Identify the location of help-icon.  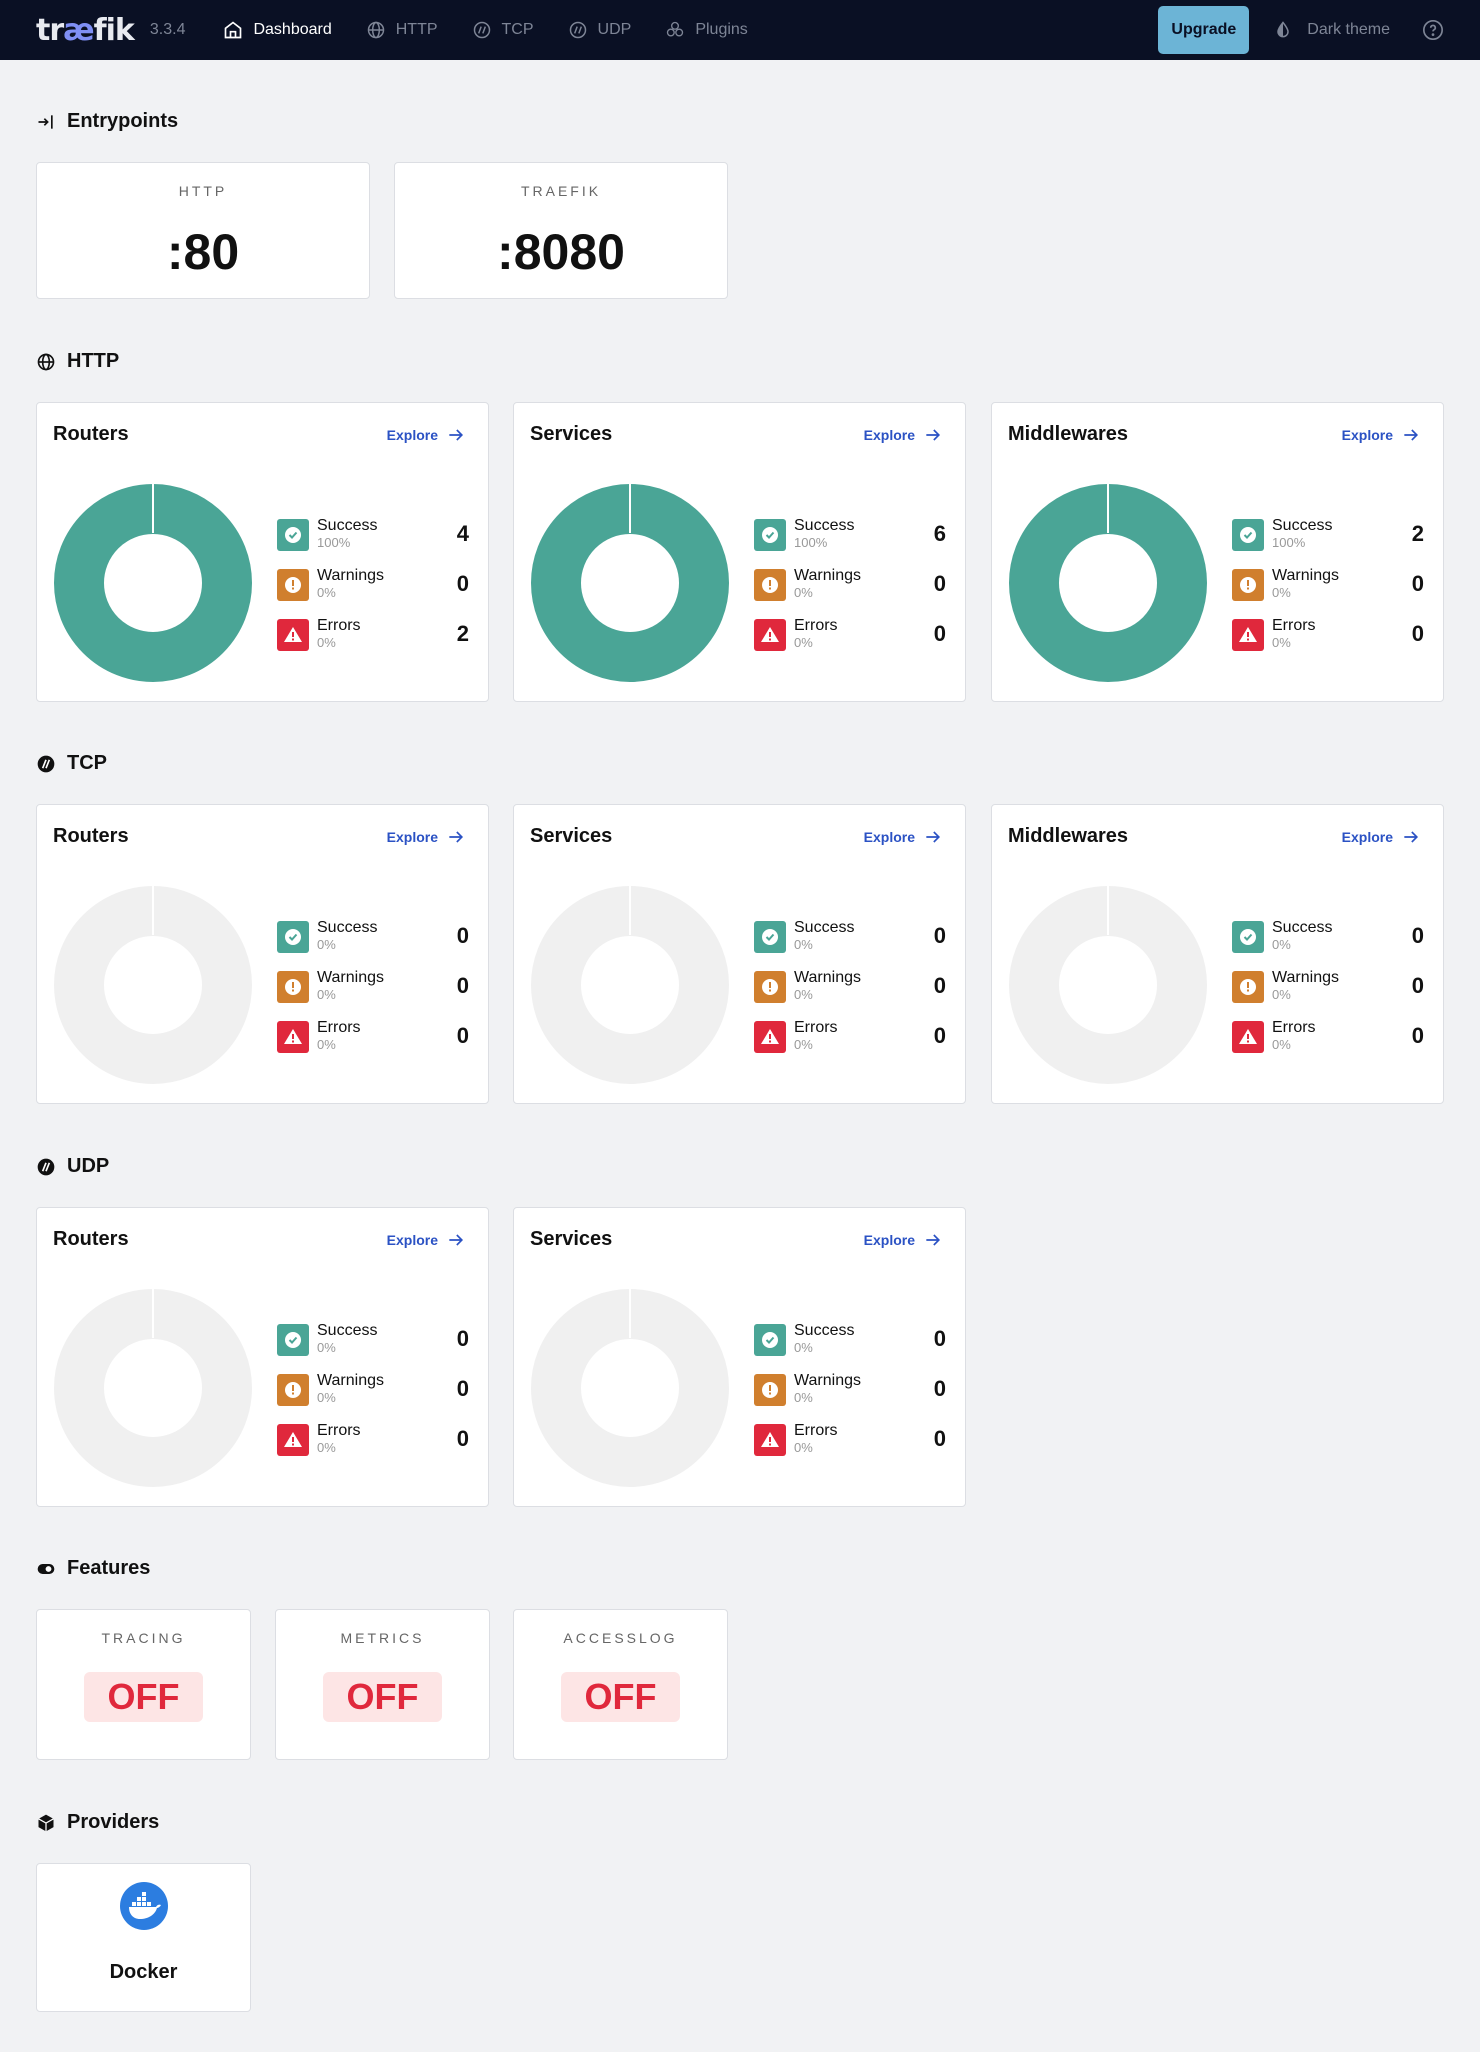
(1433, 30).